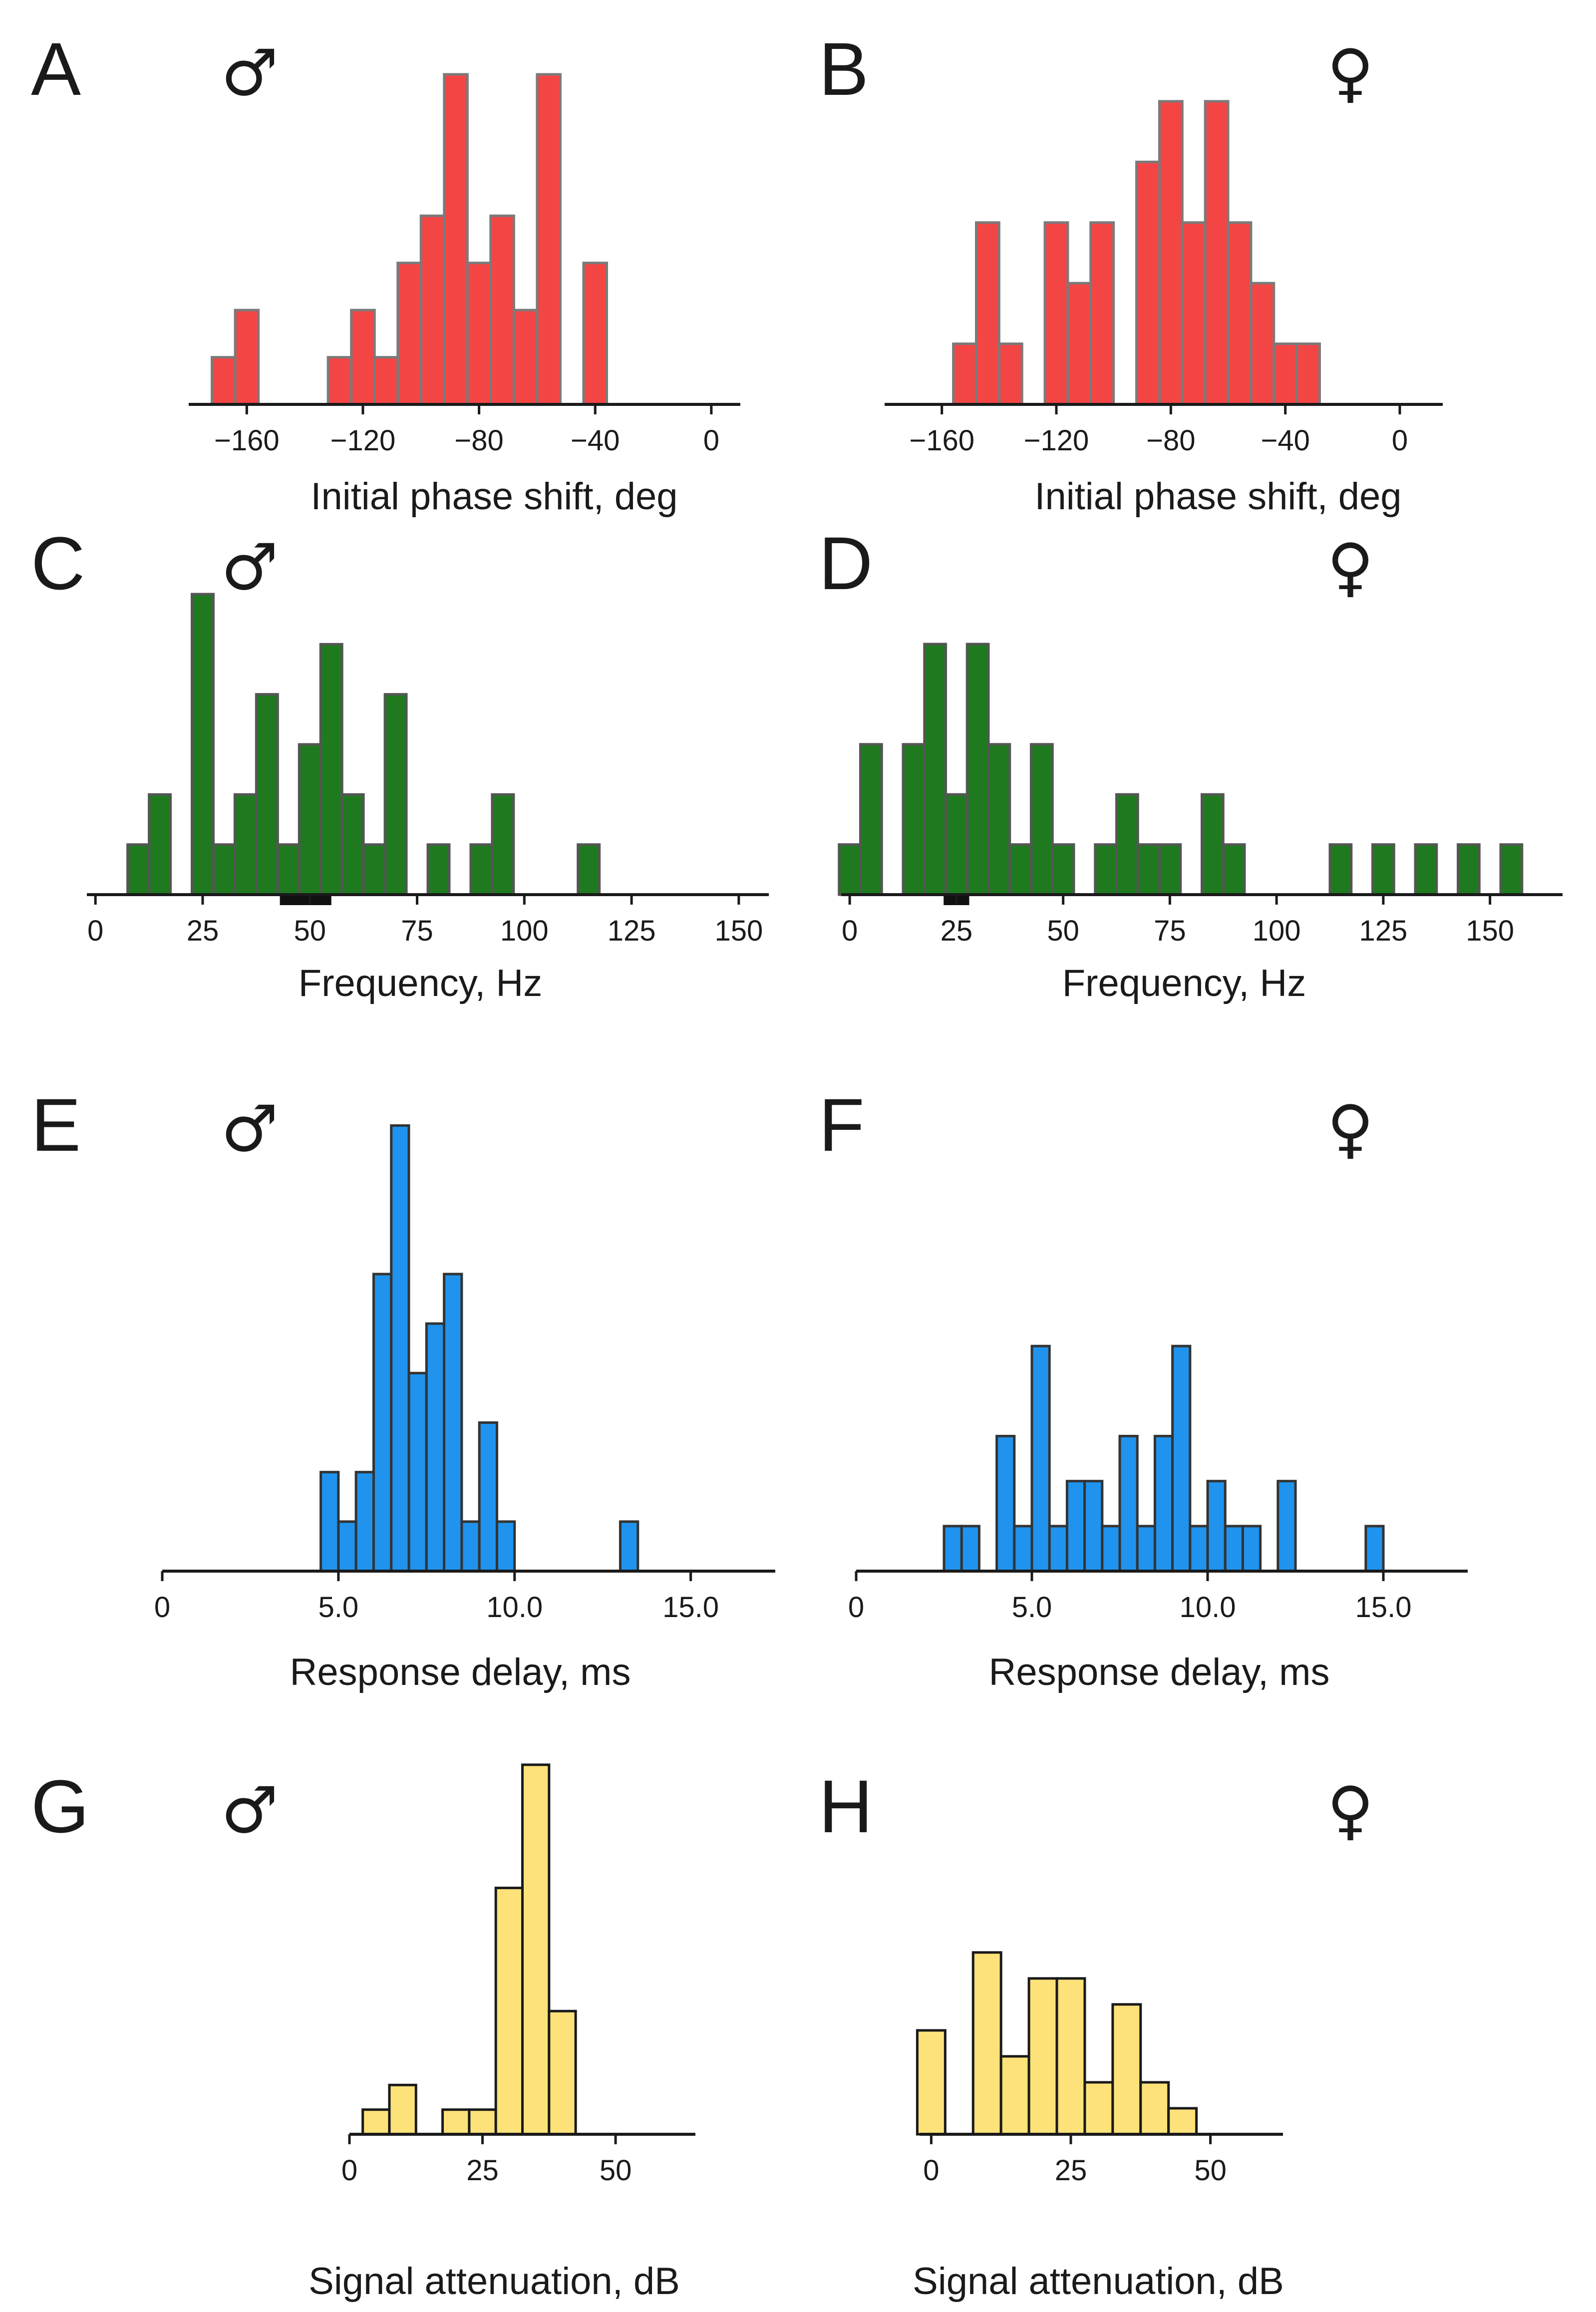 The height and width of the screenshot is (2312, 1596). I want to click on tick-label-d-1: 25, so click(957, 931).